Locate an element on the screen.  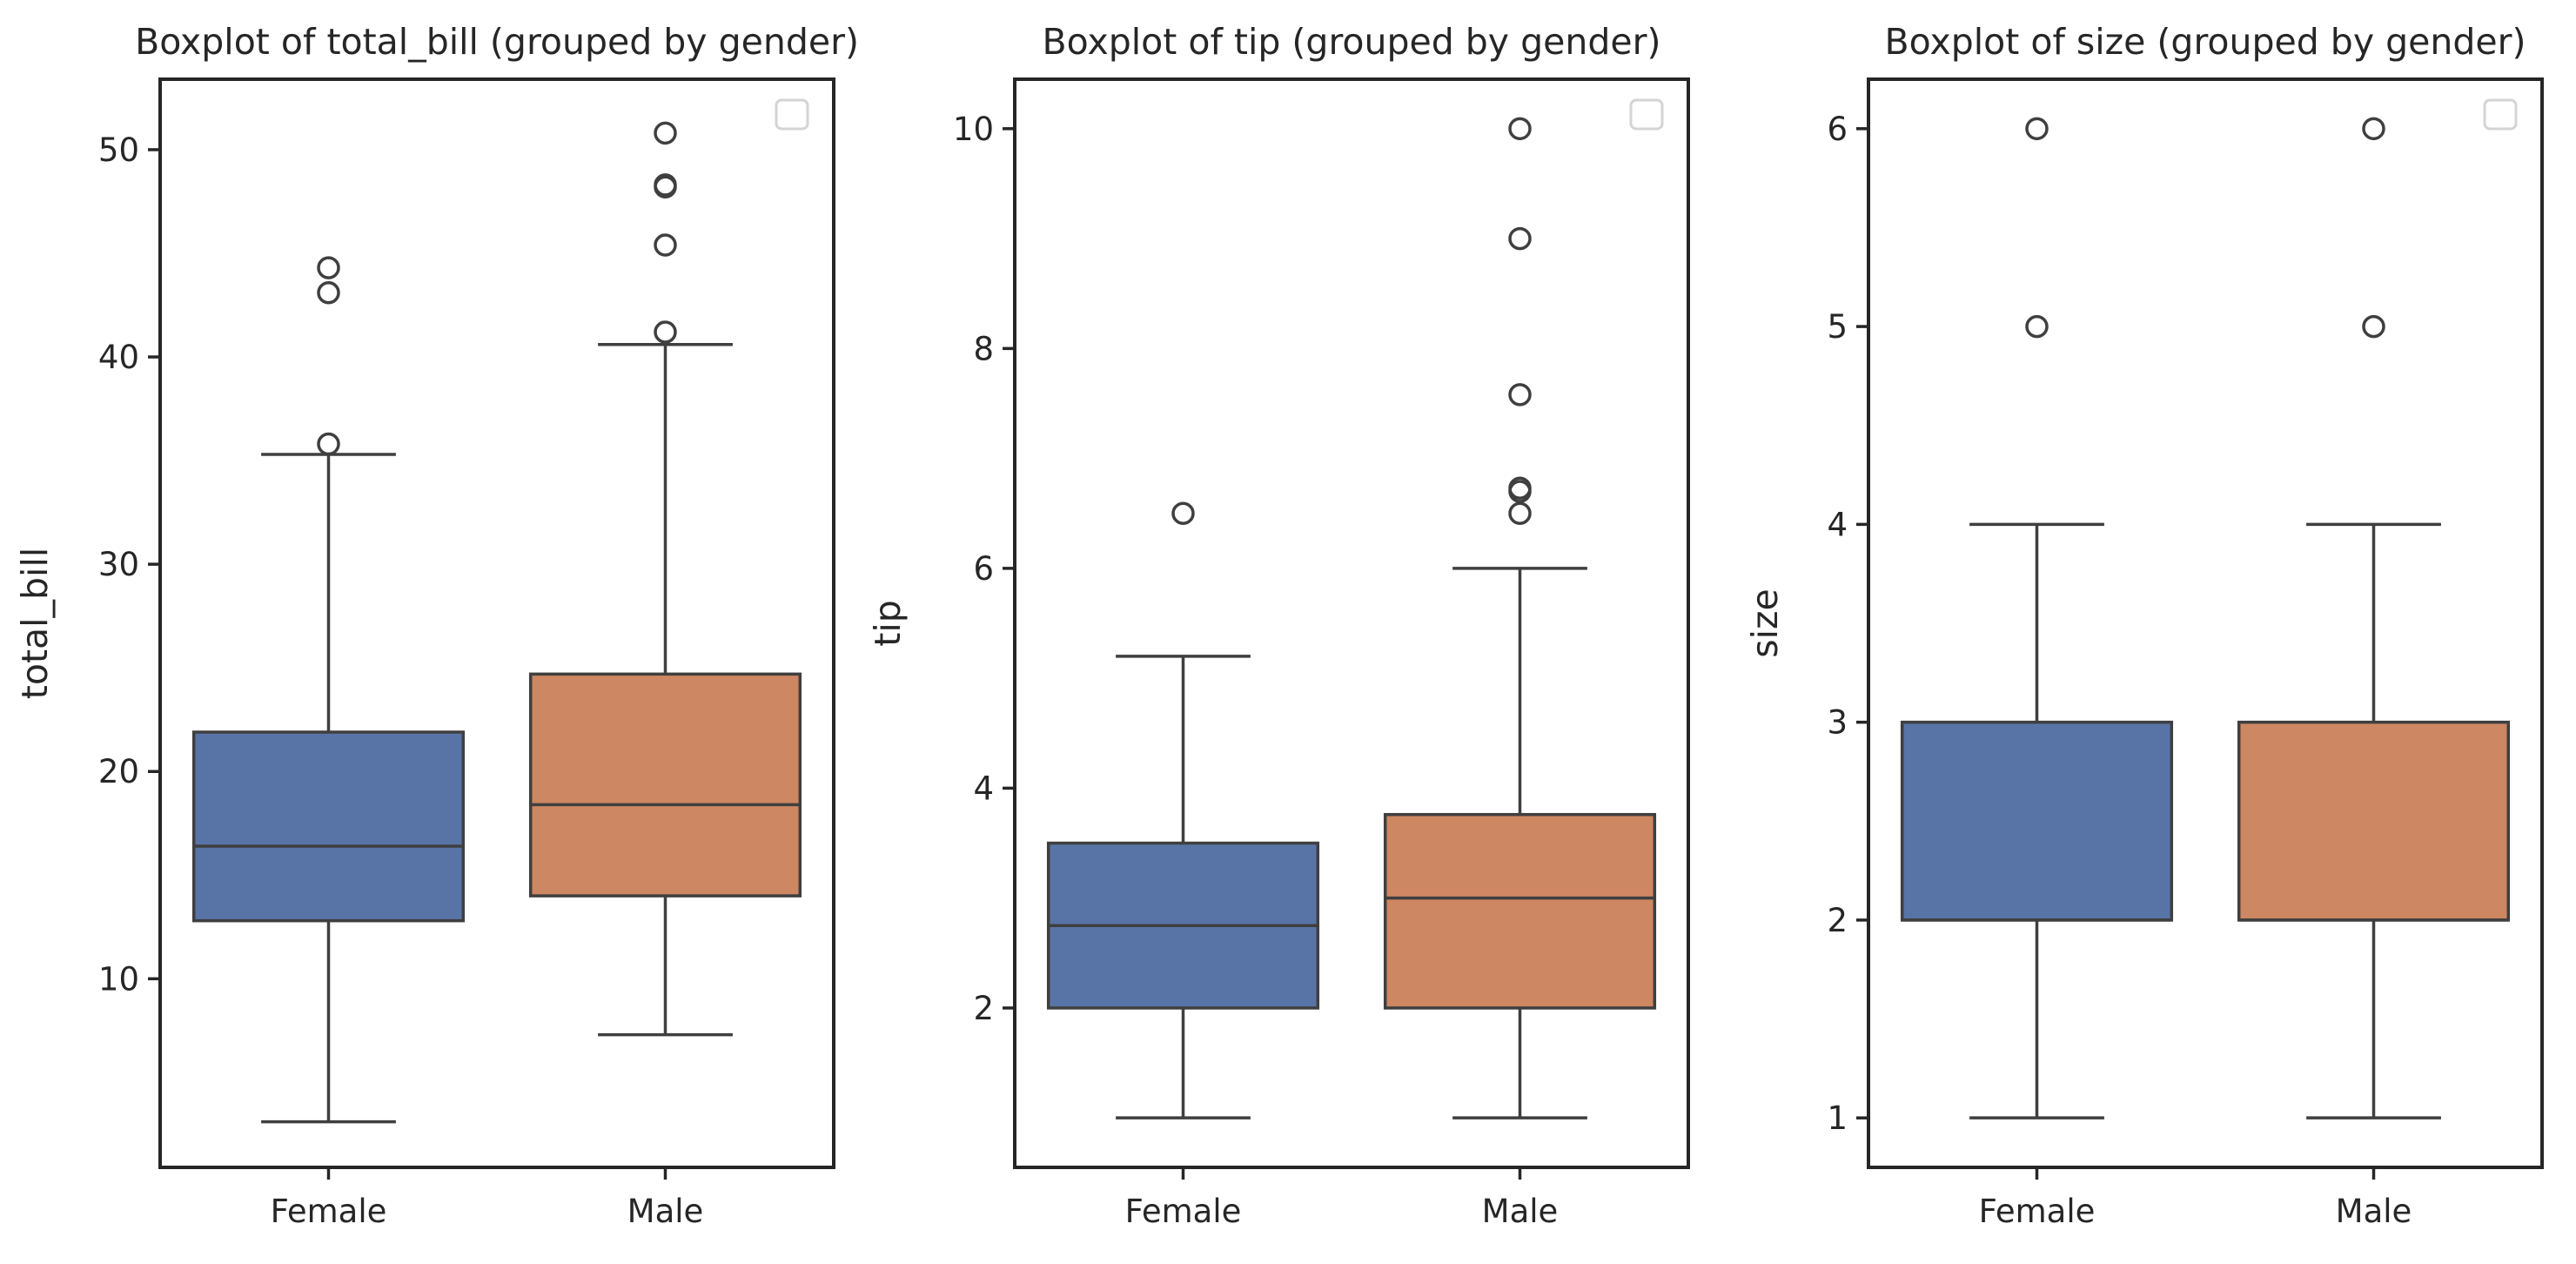
y-tick-label: 50 is located at coordinates (118, 150).